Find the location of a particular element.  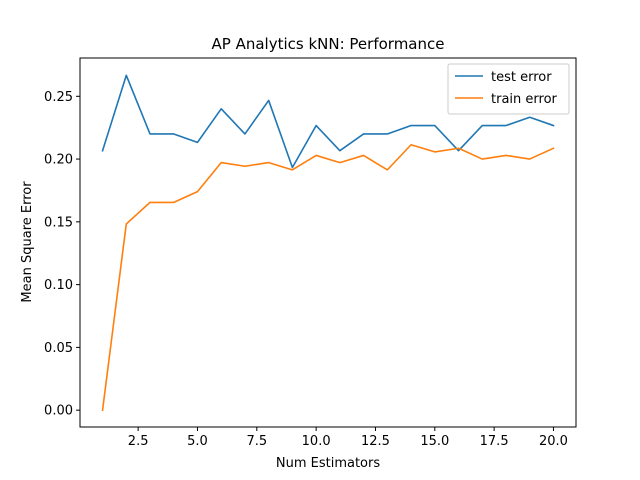

x-axis-label: Num Estimators is located at coordinates (328, 463).